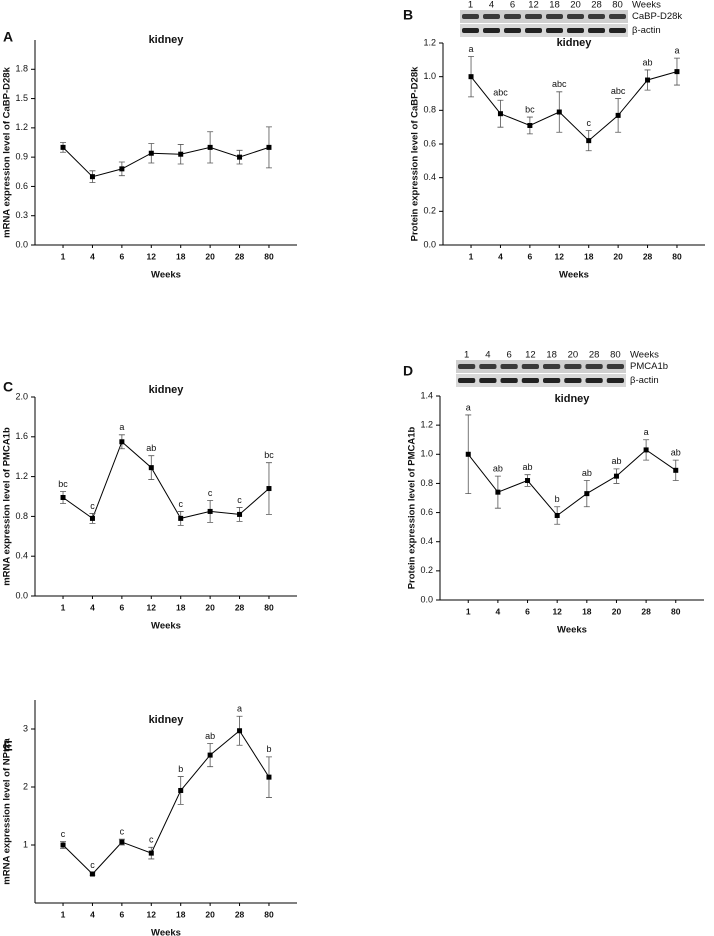 The image size is (714, 936). Describe the element at coordinates (415, 153) in the screenshot. I see `y-axis-label: Protein expression level of CaBP-D28k` at that location.